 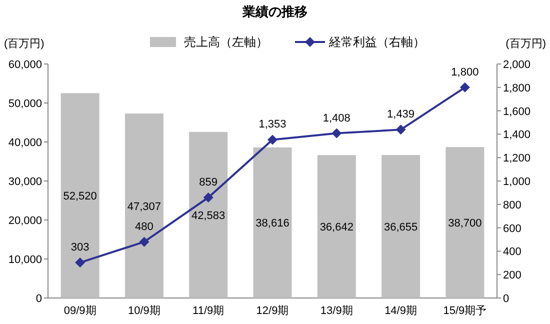 I want to click on data-label: 1,408, so click(x=336, y=118).